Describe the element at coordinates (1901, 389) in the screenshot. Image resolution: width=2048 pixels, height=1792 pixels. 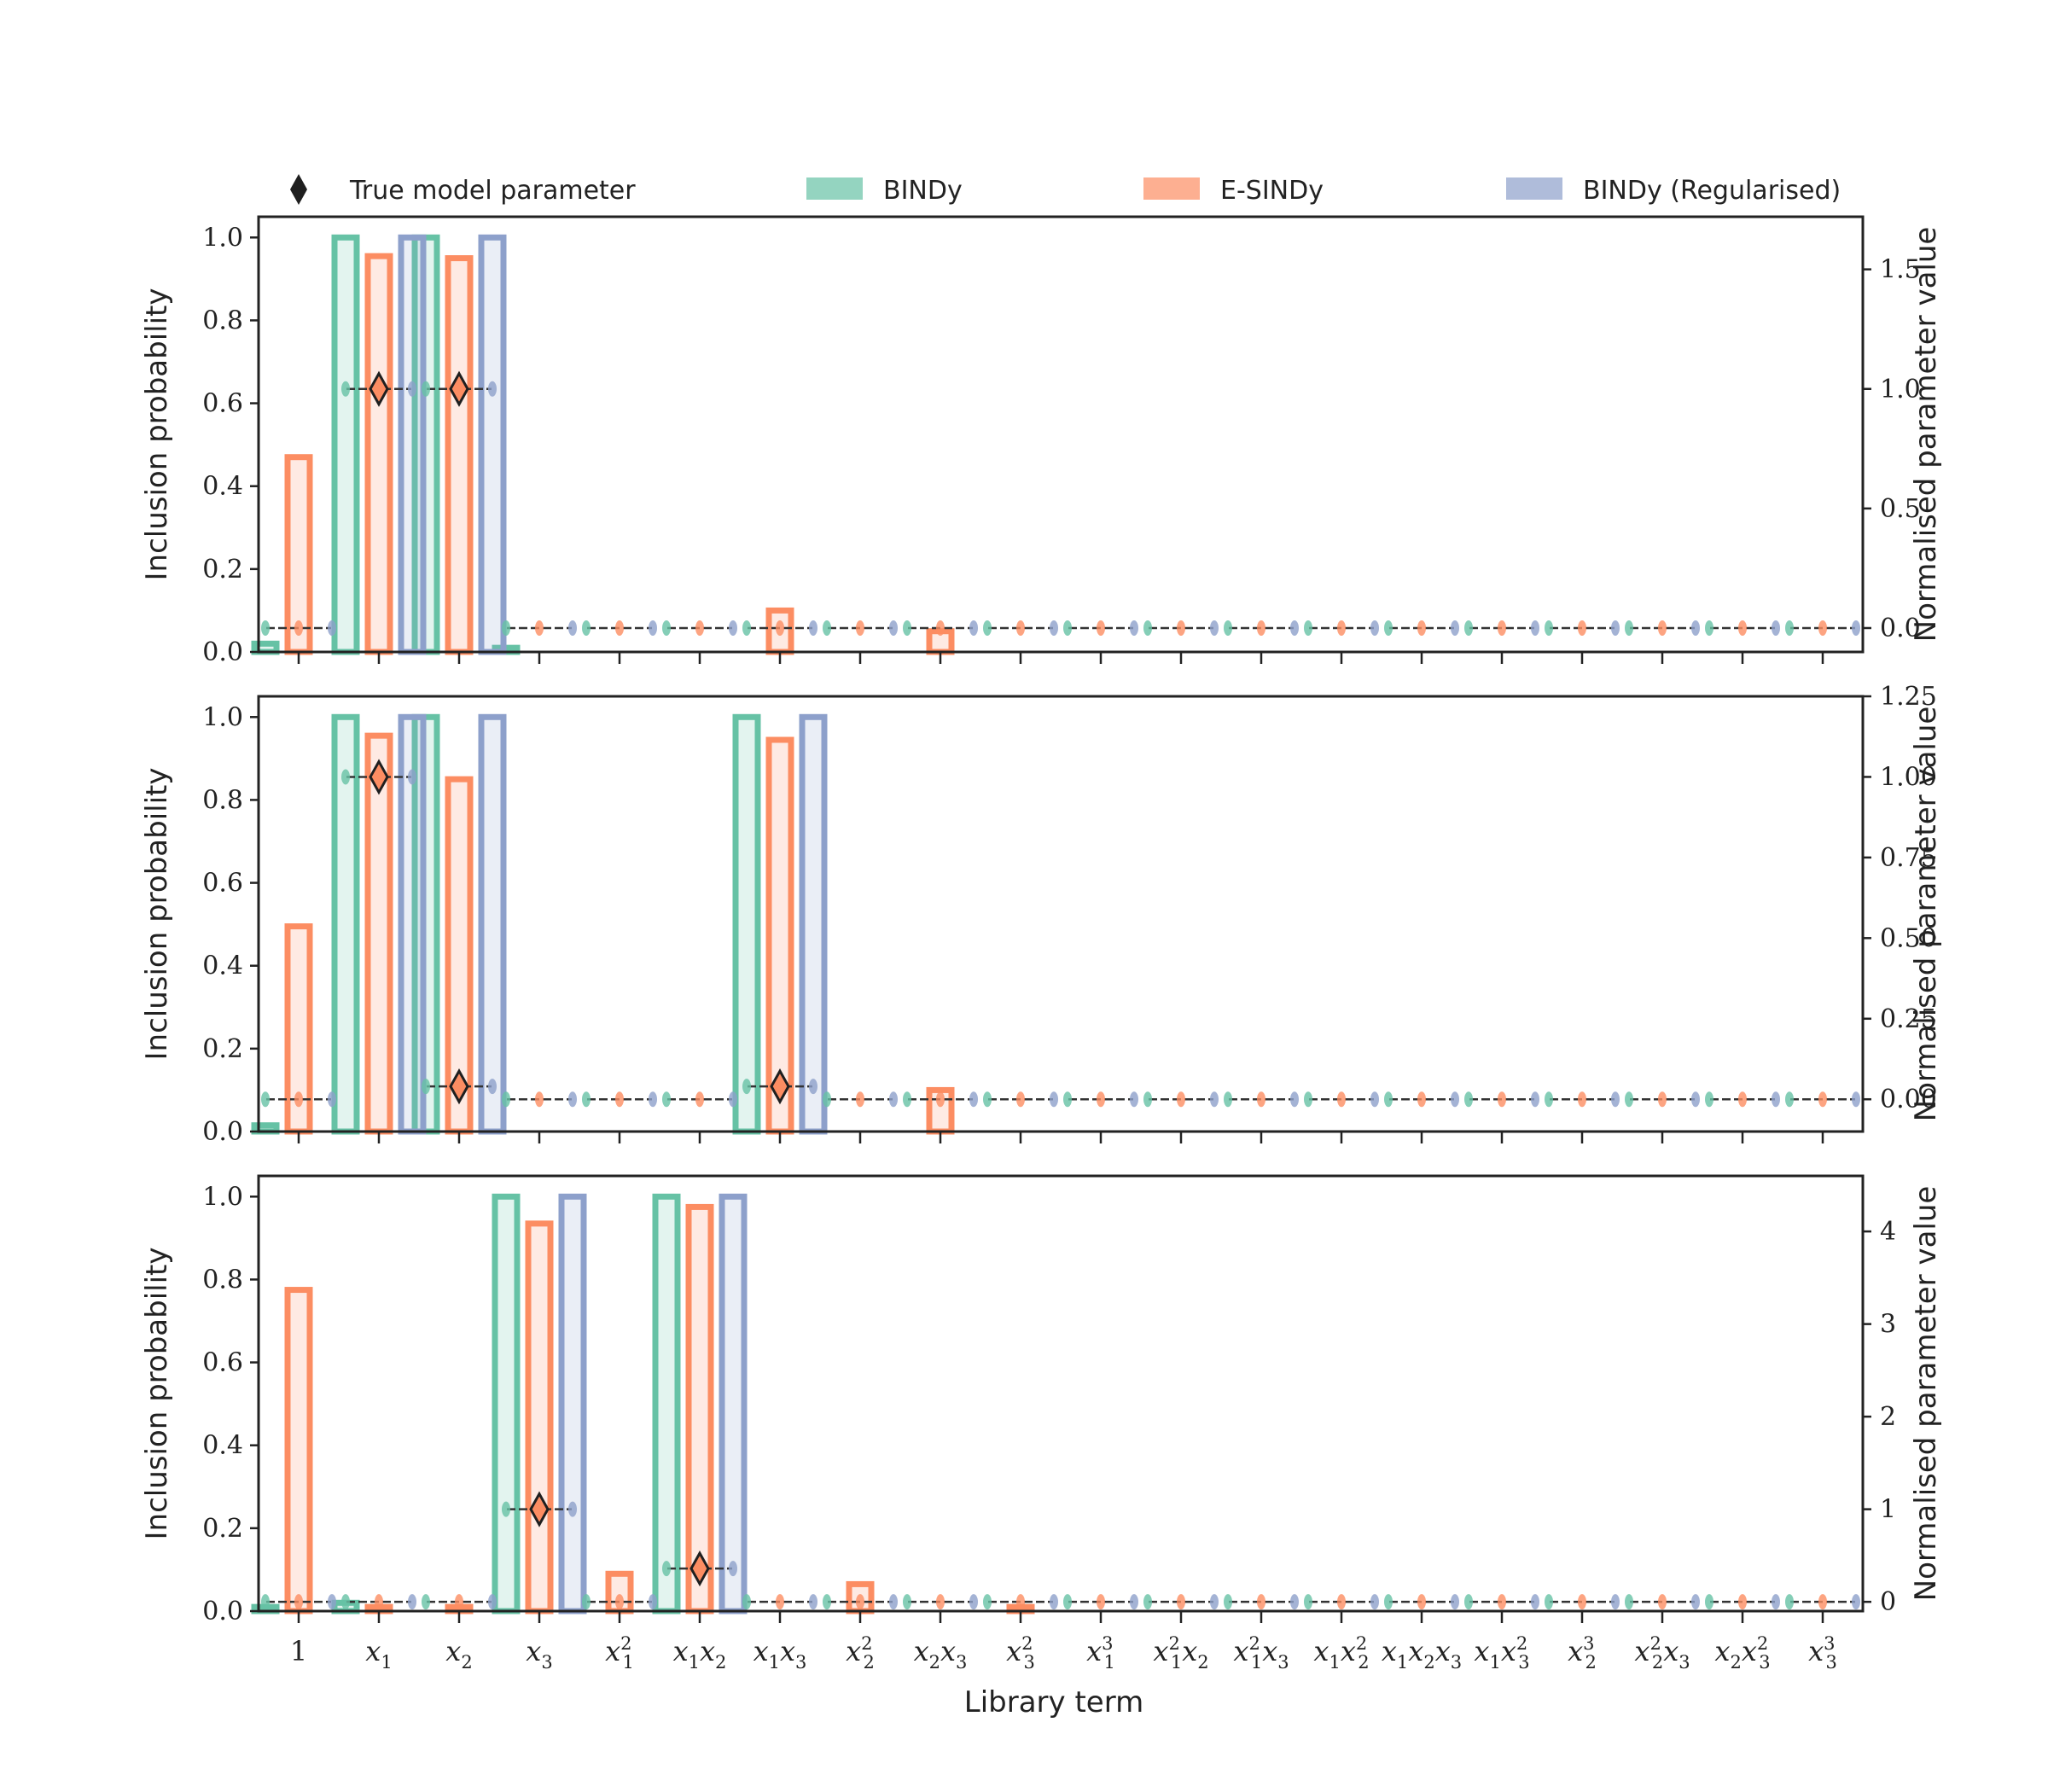
I see `right-y-tick-label: 1.0` at that location.